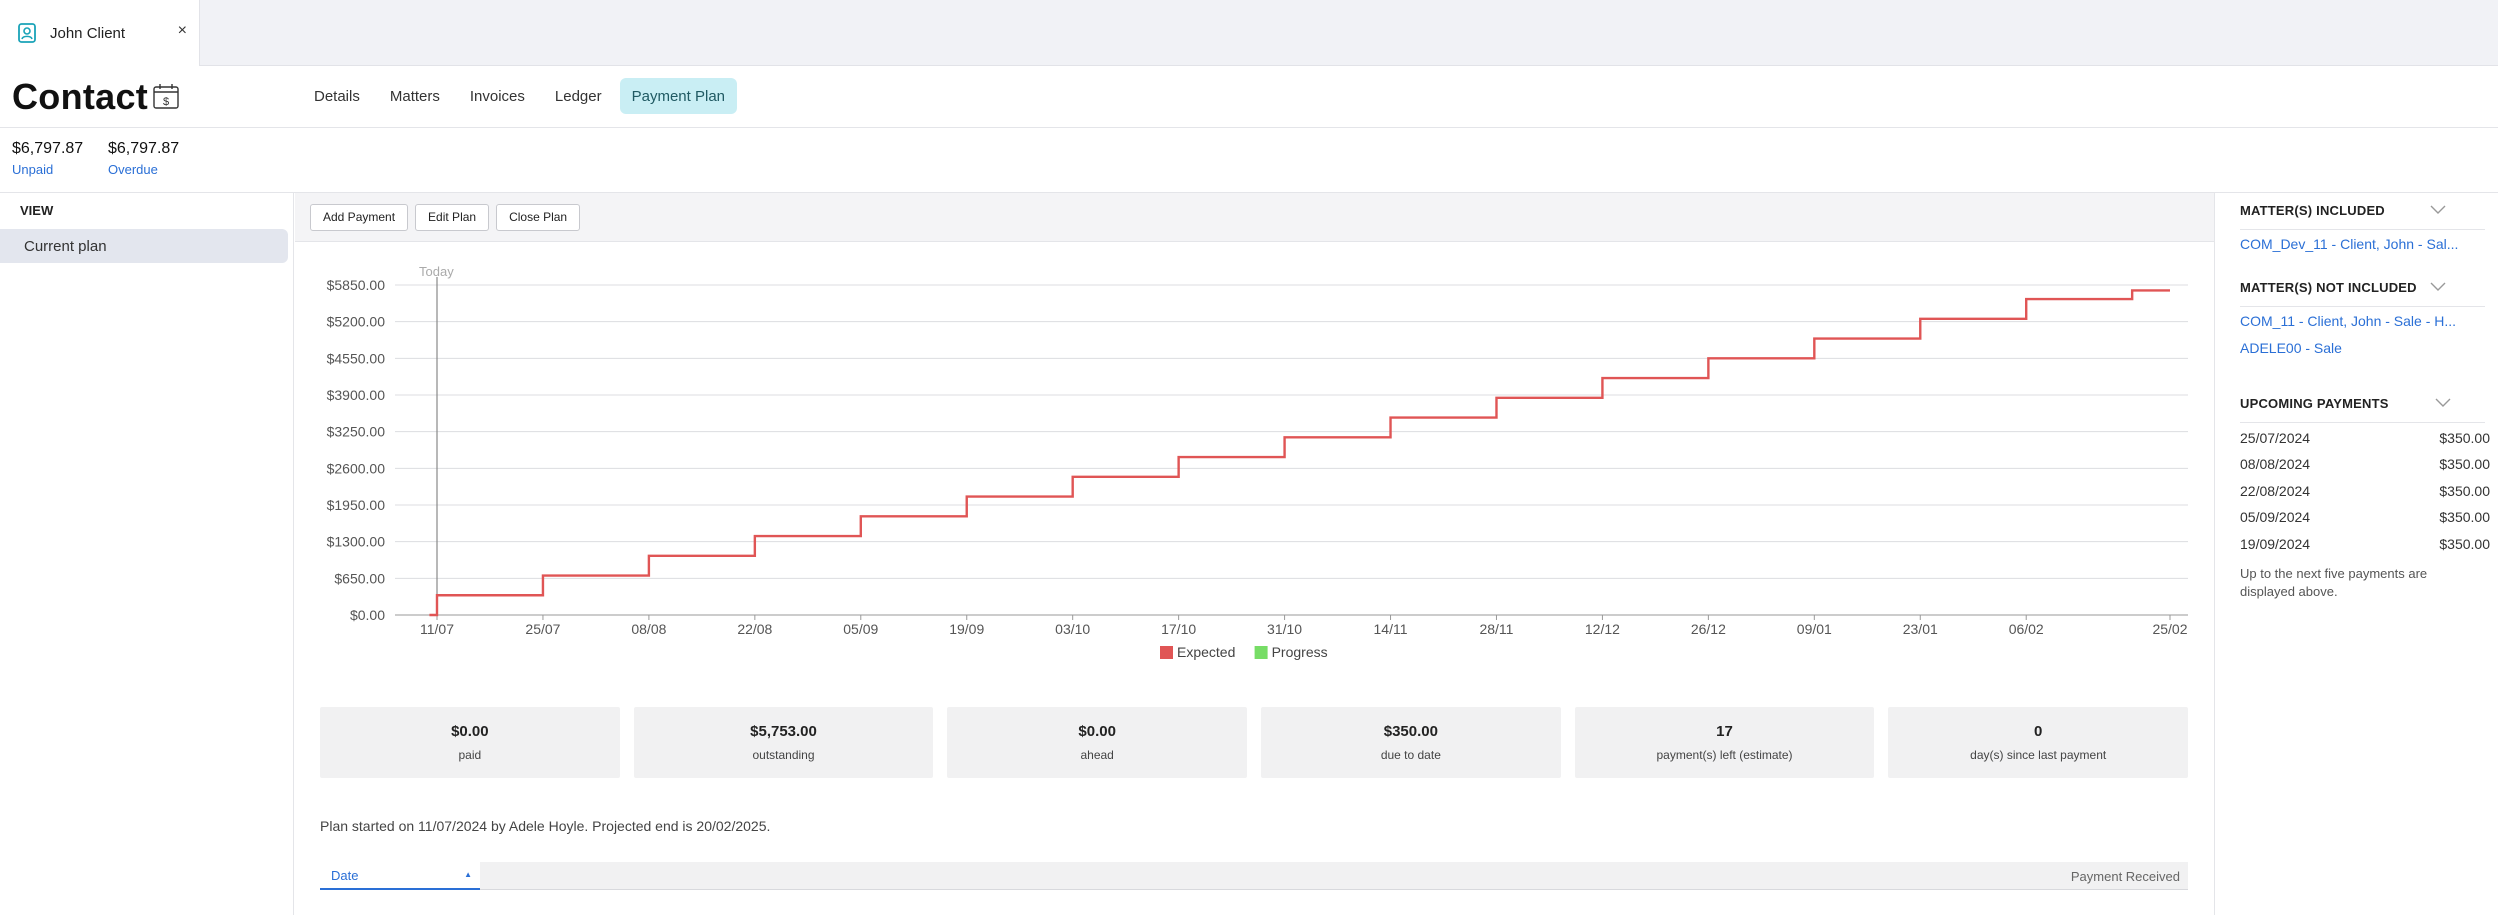  Describe the element at coordinates (2291, 348) in the screenshot. I see `matter-not-included-link: ADELE00 - Sale` at that location.